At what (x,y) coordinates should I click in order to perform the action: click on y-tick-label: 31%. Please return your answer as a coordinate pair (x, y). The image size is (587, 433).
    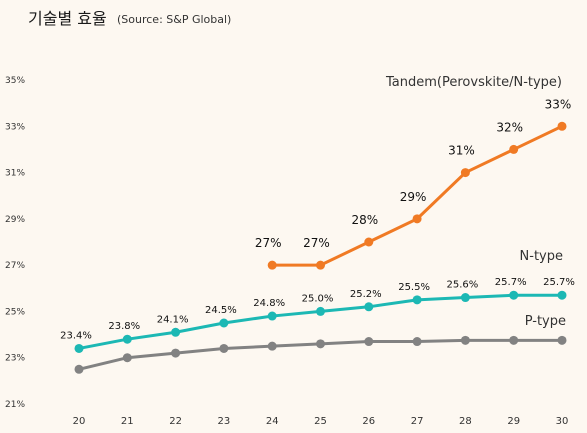
    Looking at the image, I should click on (15, 174).